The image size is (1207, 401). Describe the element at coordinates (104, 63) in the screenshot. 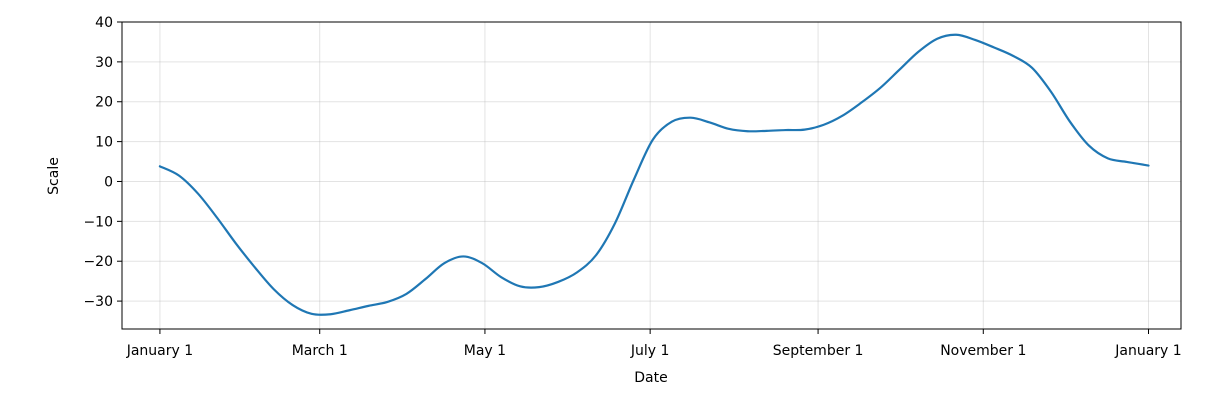

I see `y-tick-label: 30` at that location.